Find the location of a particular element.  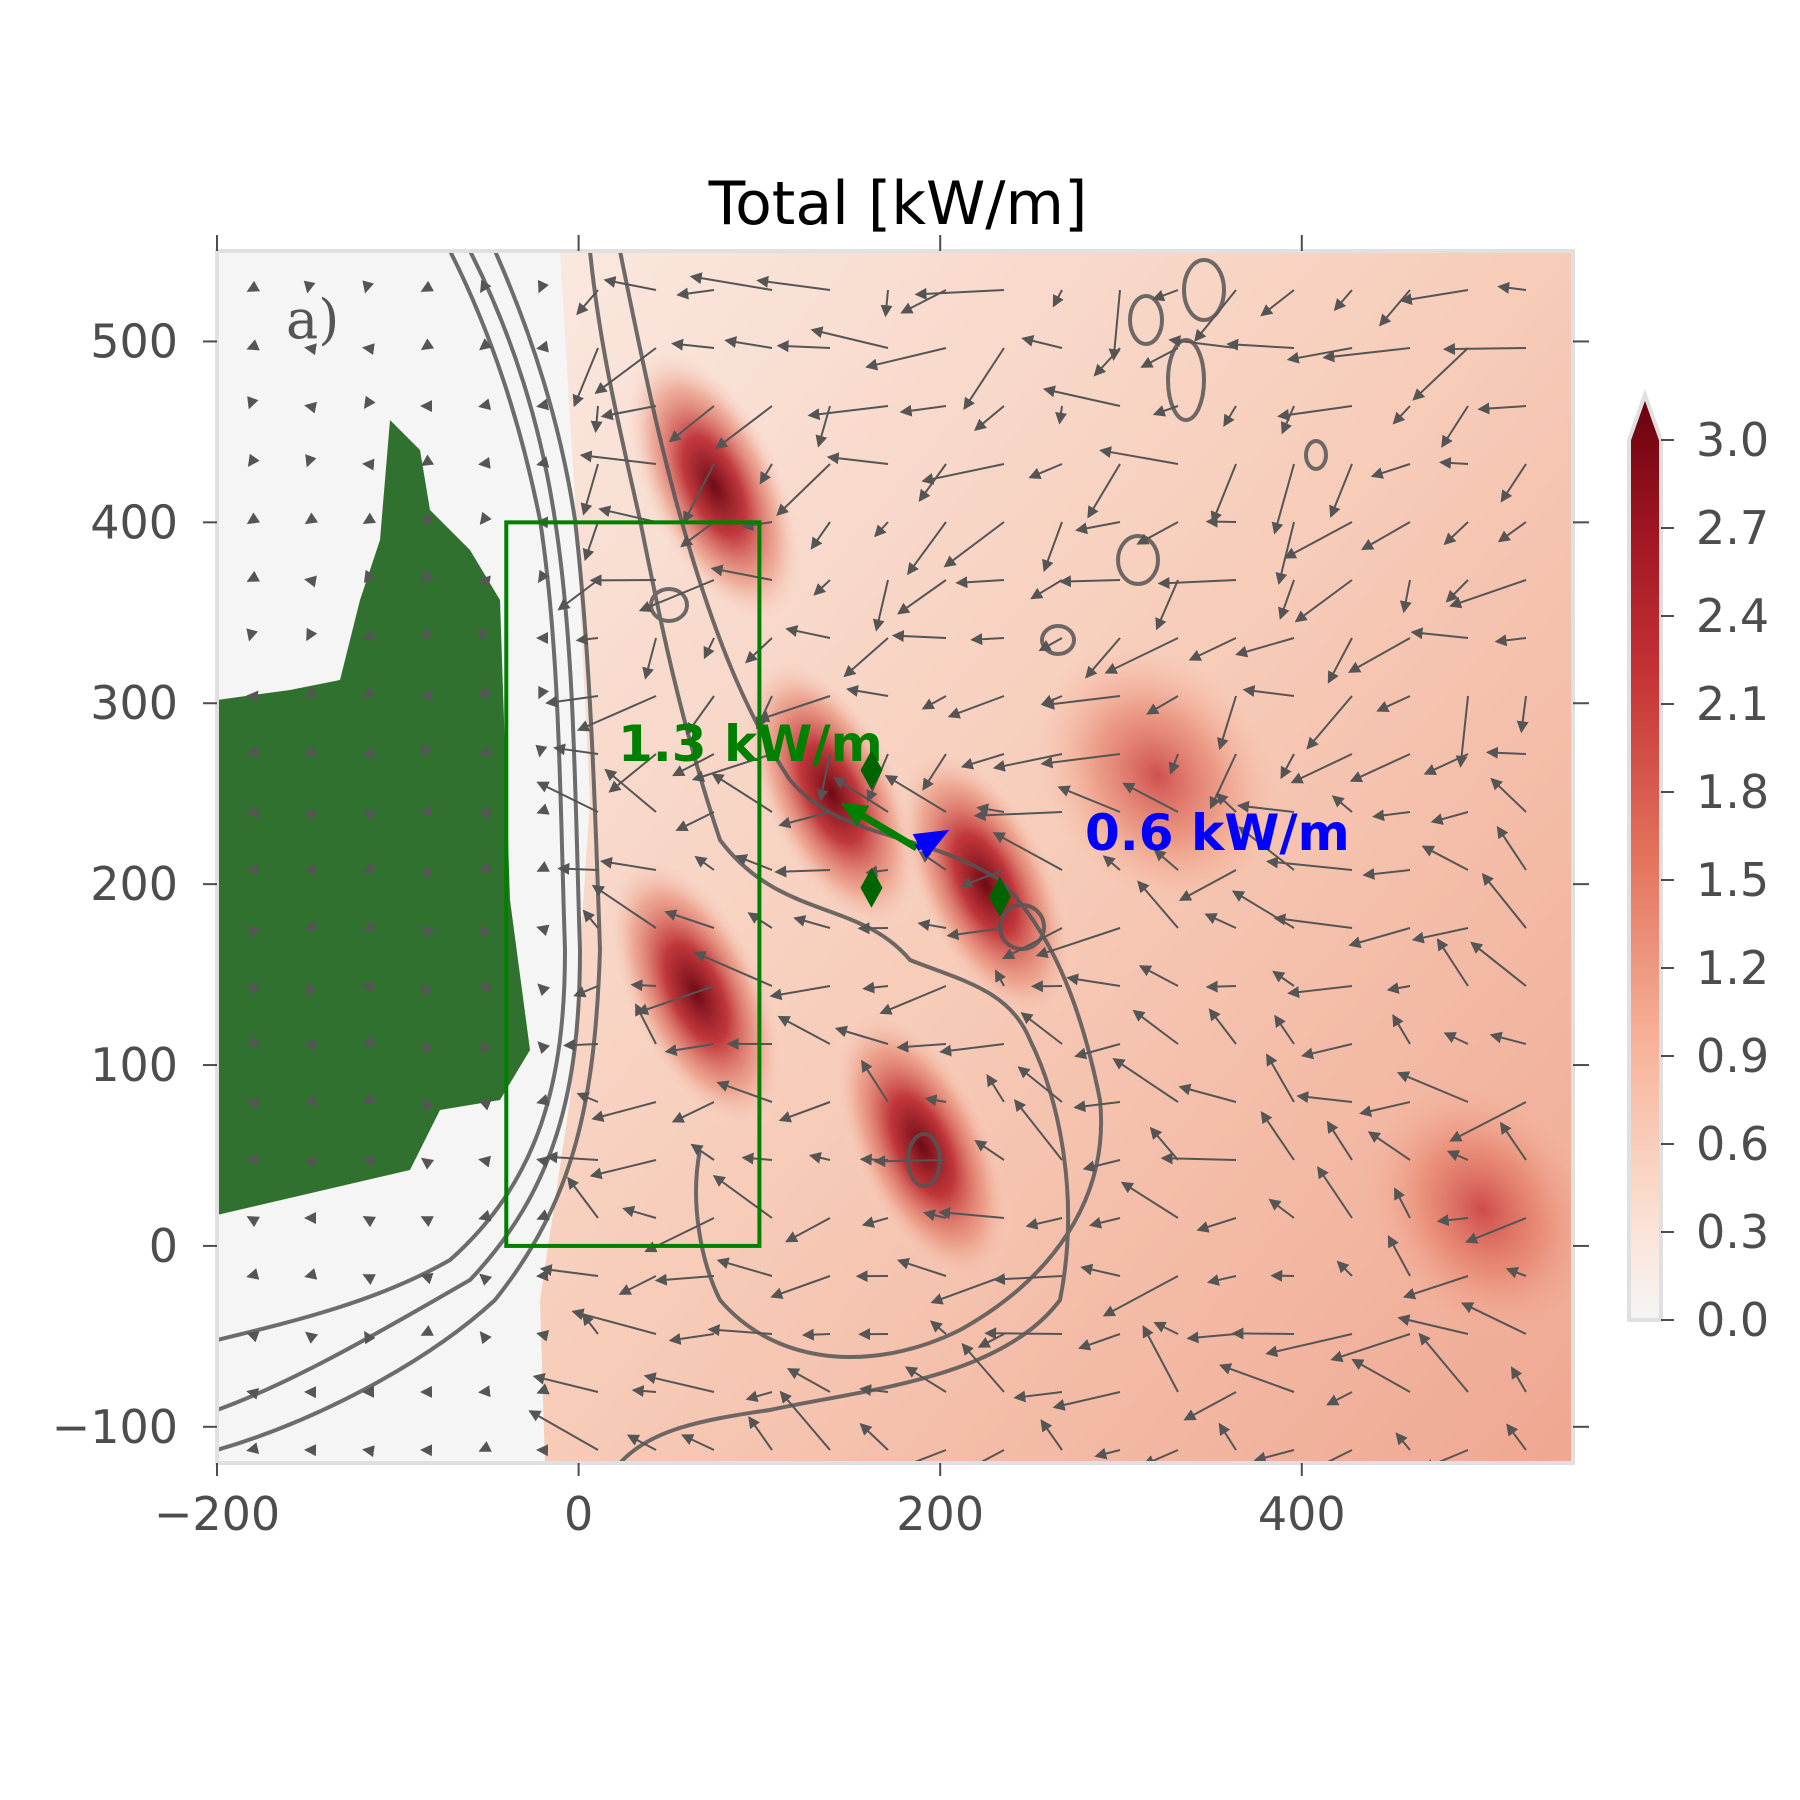

colorbar-tick-label: 0.3 is located at coordinates (1732, 1232).